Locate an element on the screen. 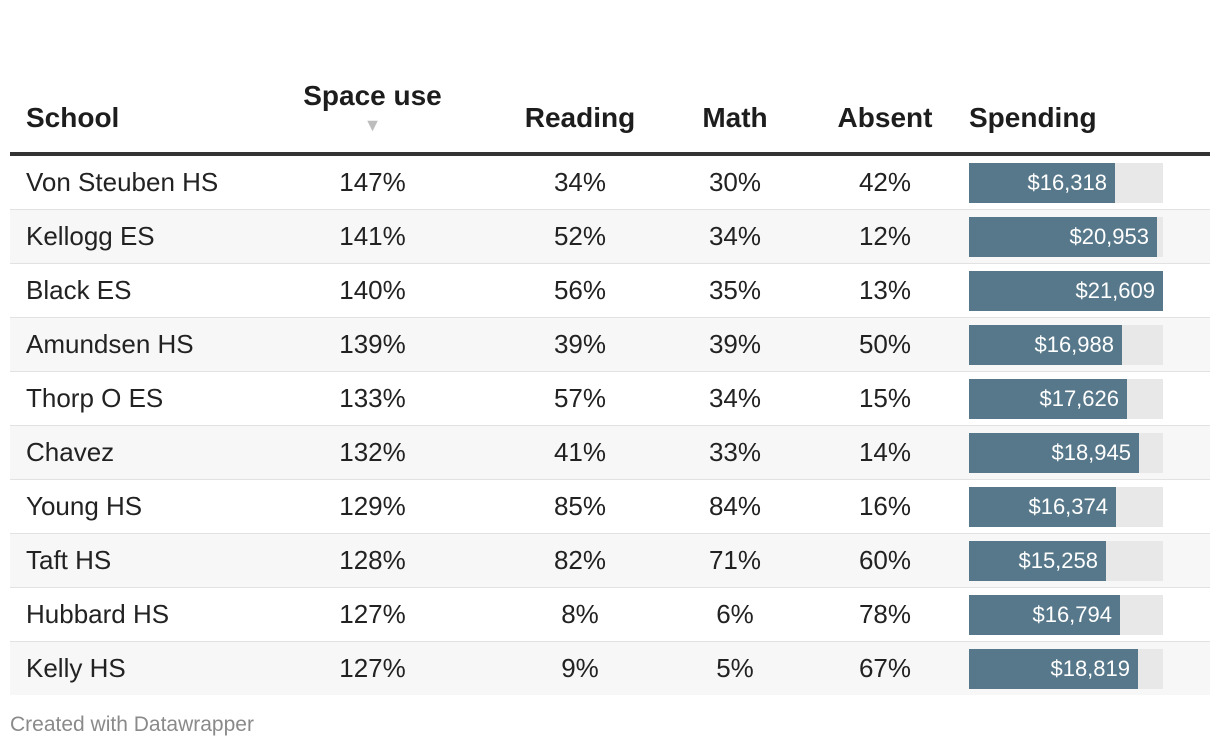 The width and height of the screenshot is (1220, 752). table-row: Amundsen HS 139% 39% 39% 50% $16,988 is located at coordinates (610, 344).